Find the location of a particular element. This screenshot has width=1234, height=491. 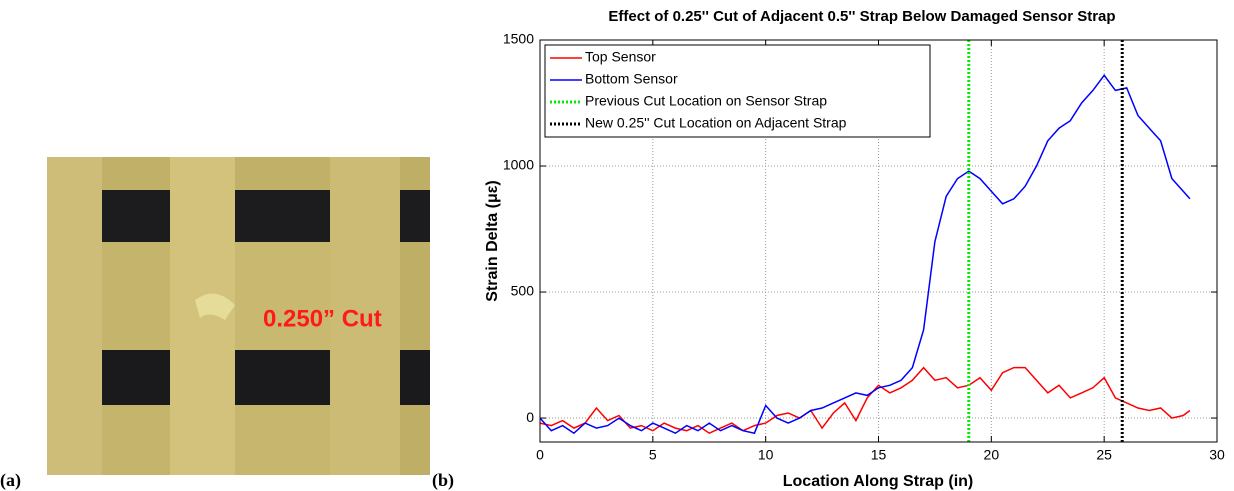

x-tick-label: 15 is located at coordinates (879, 455).